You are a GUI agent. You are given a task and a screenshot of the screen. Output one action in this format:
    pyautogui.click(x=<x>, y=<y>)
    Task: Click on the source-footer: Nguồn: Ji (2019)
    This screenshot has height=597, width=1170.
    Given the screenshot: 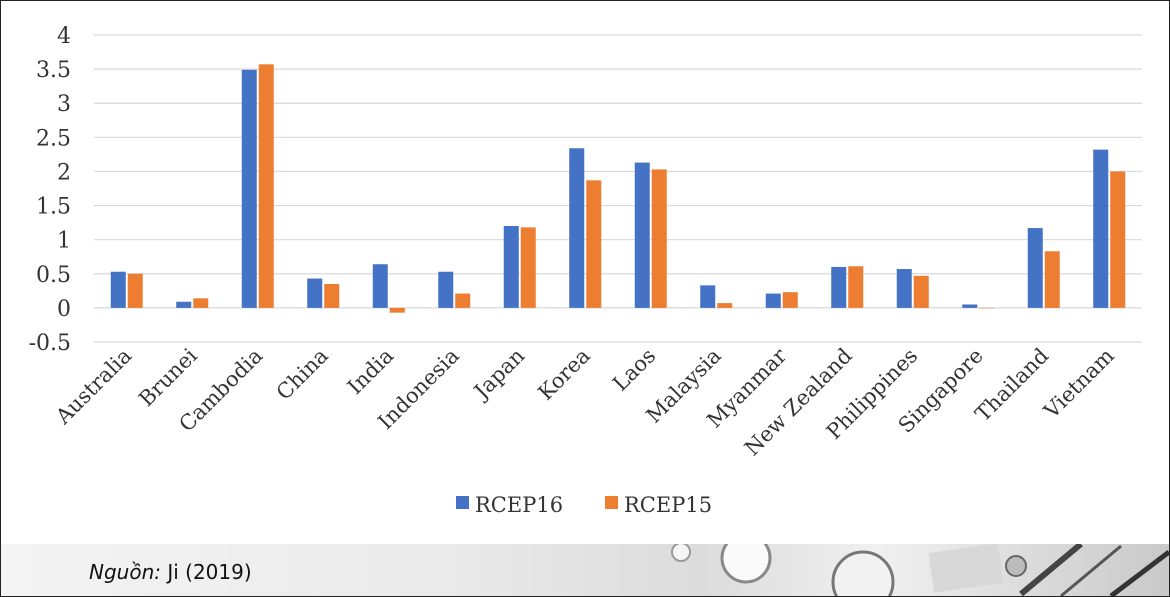 What is the action you would take?
    pyautogui.click(x=585, y=570)
    